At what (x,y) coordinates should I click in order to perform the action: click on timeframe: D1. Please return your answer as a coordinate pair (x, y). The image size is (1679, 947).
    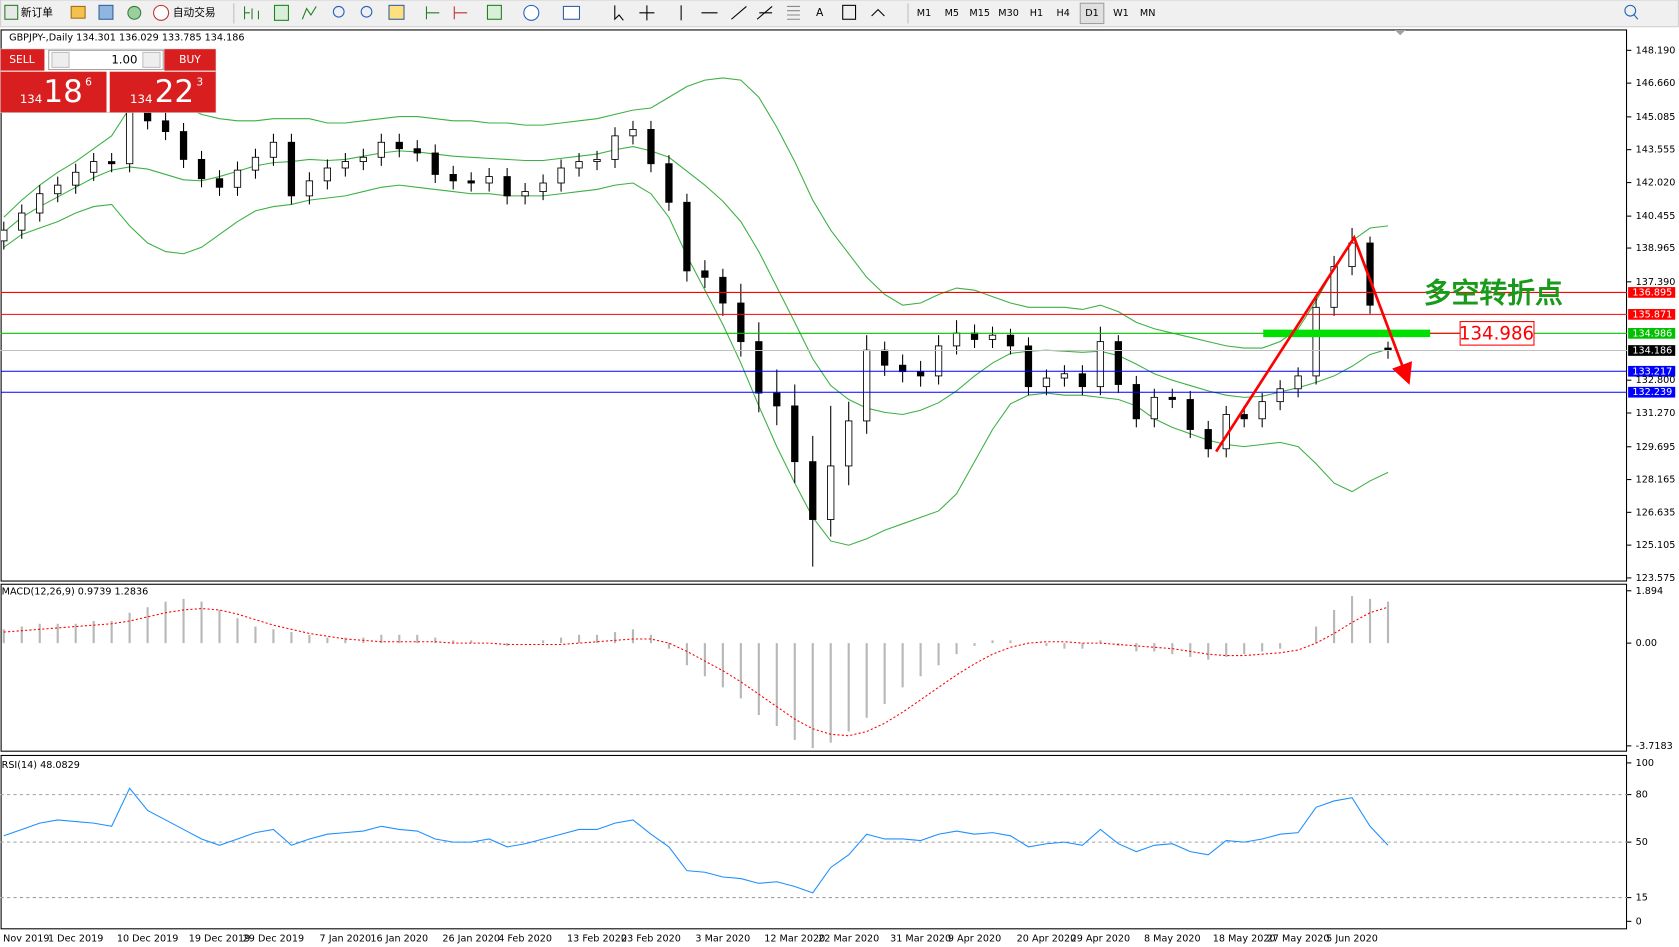
    Looking at the image, I should click on (1092, 13).